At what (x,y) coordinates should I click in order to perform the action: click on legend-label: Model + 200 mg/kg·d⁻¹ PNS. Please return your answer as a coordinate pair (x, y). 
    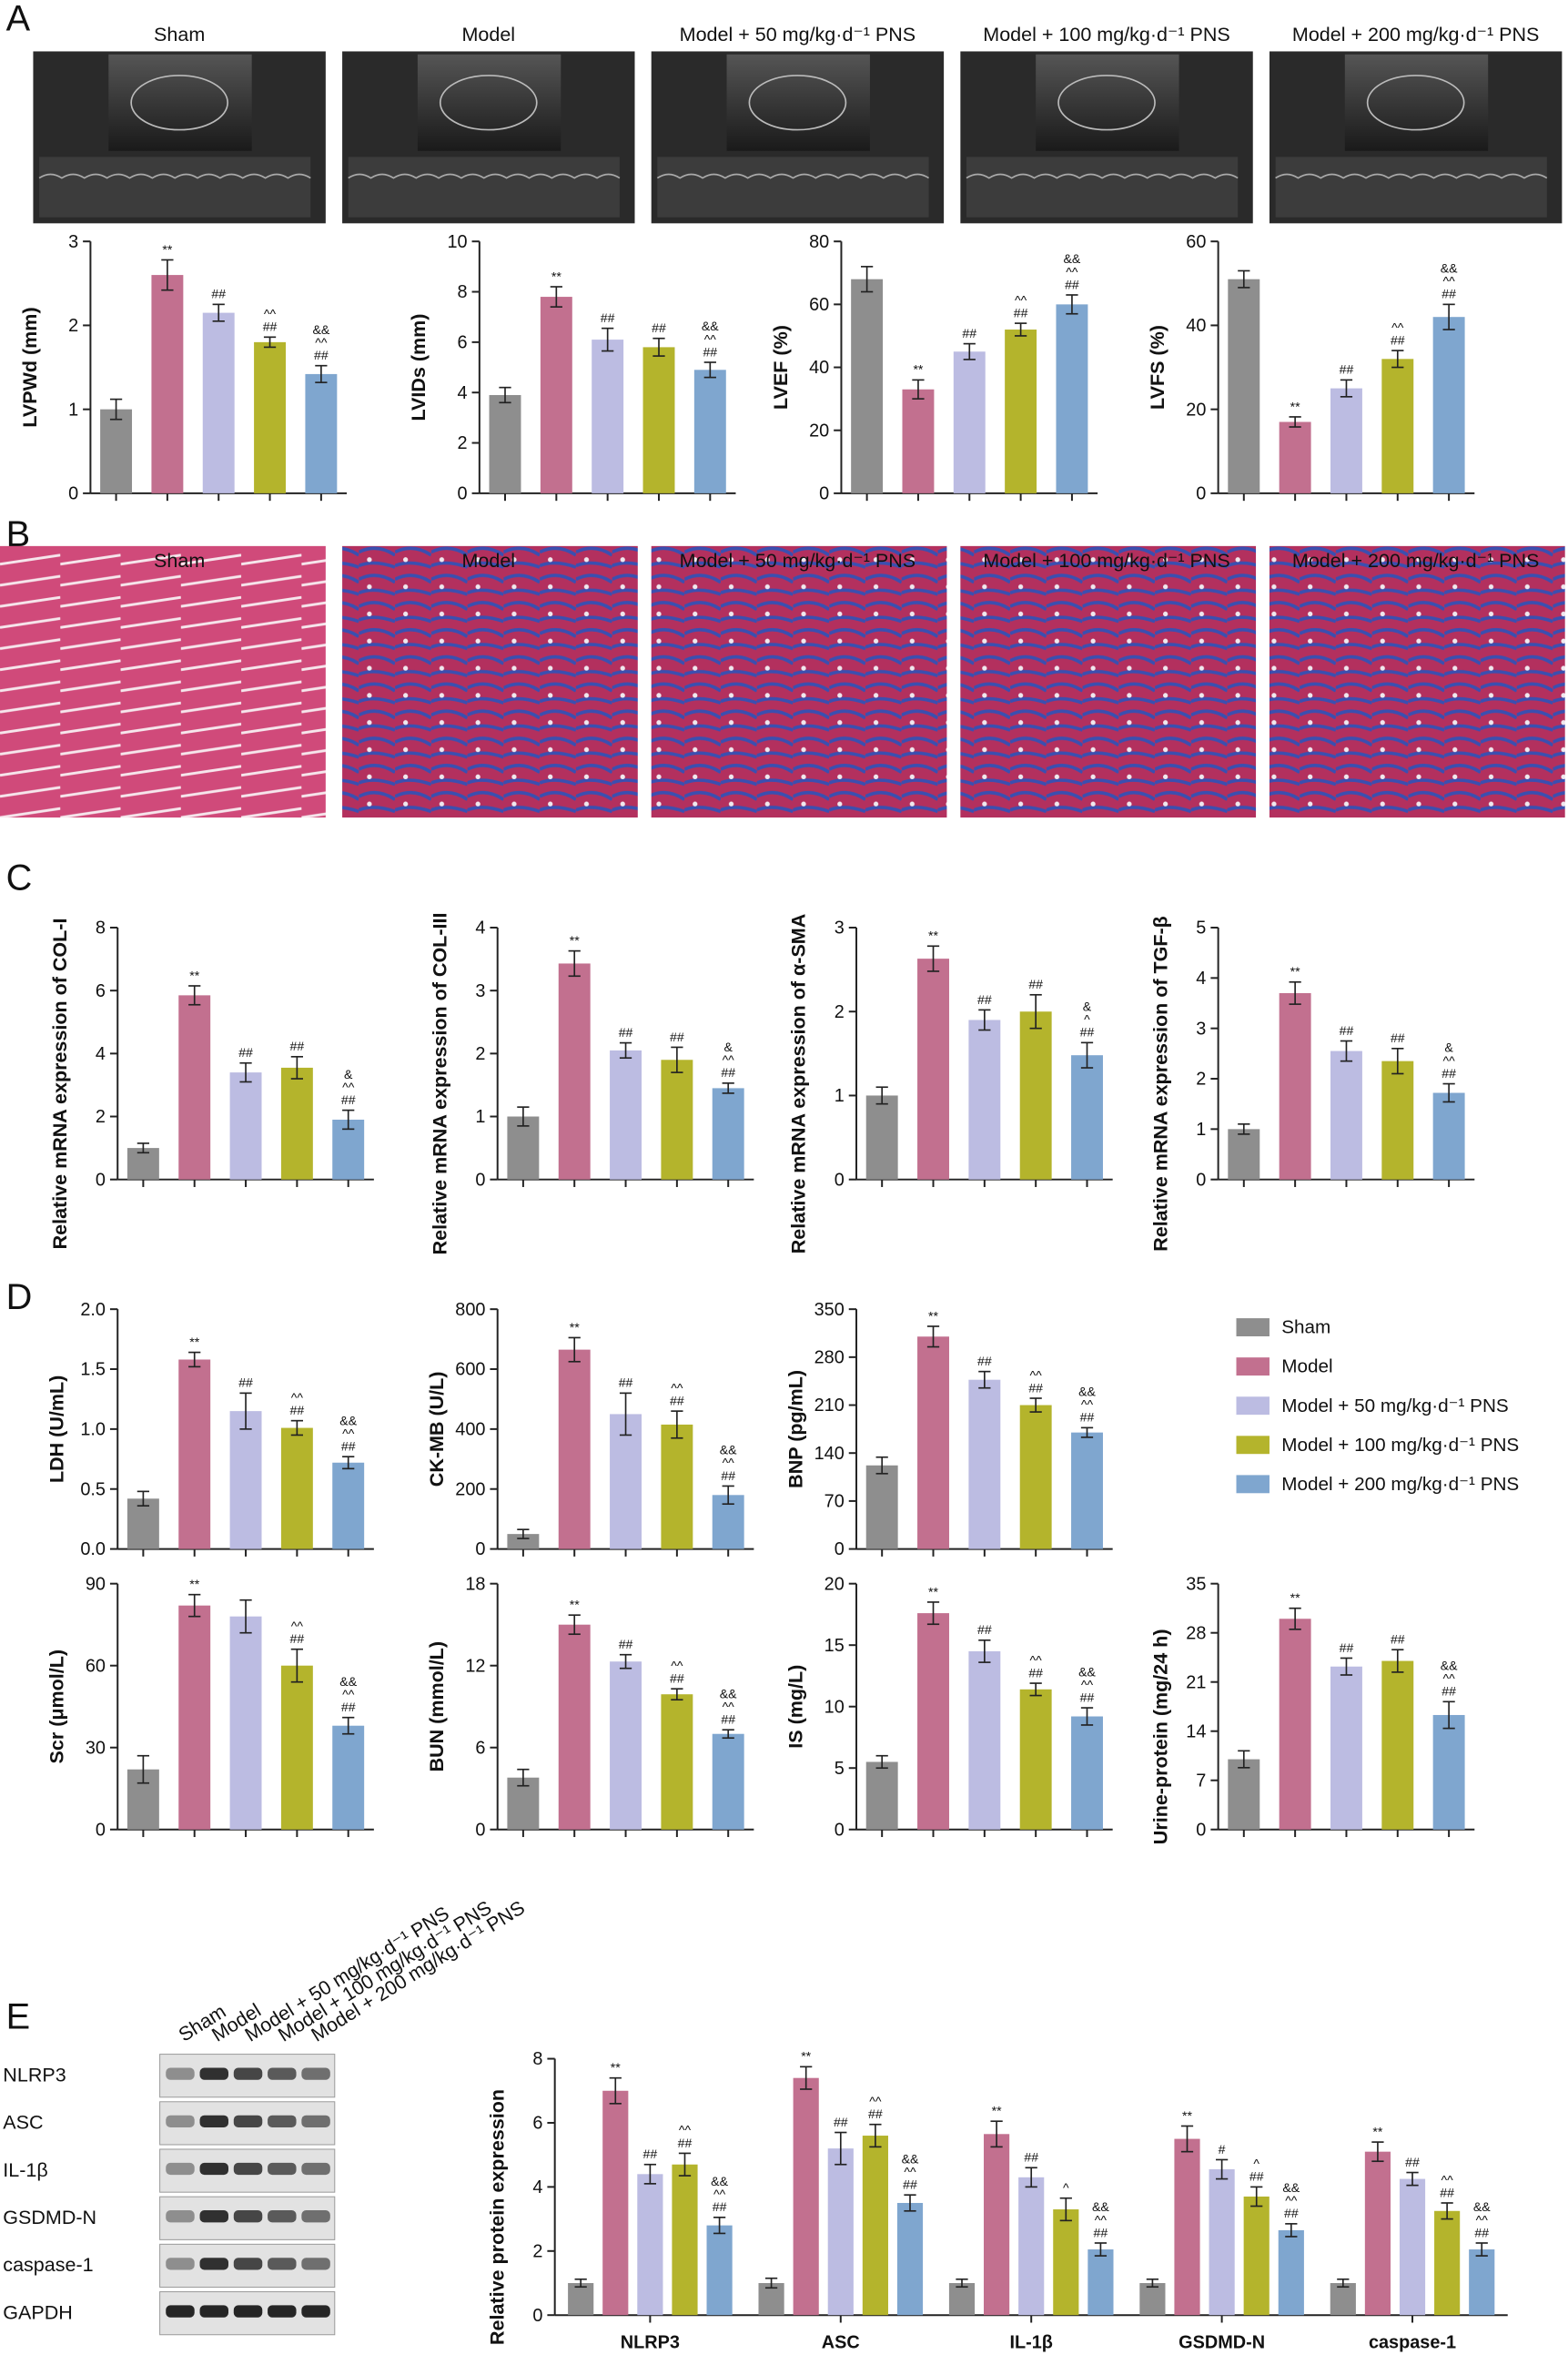
    Looking at the image, I should click on (1400, 1484).